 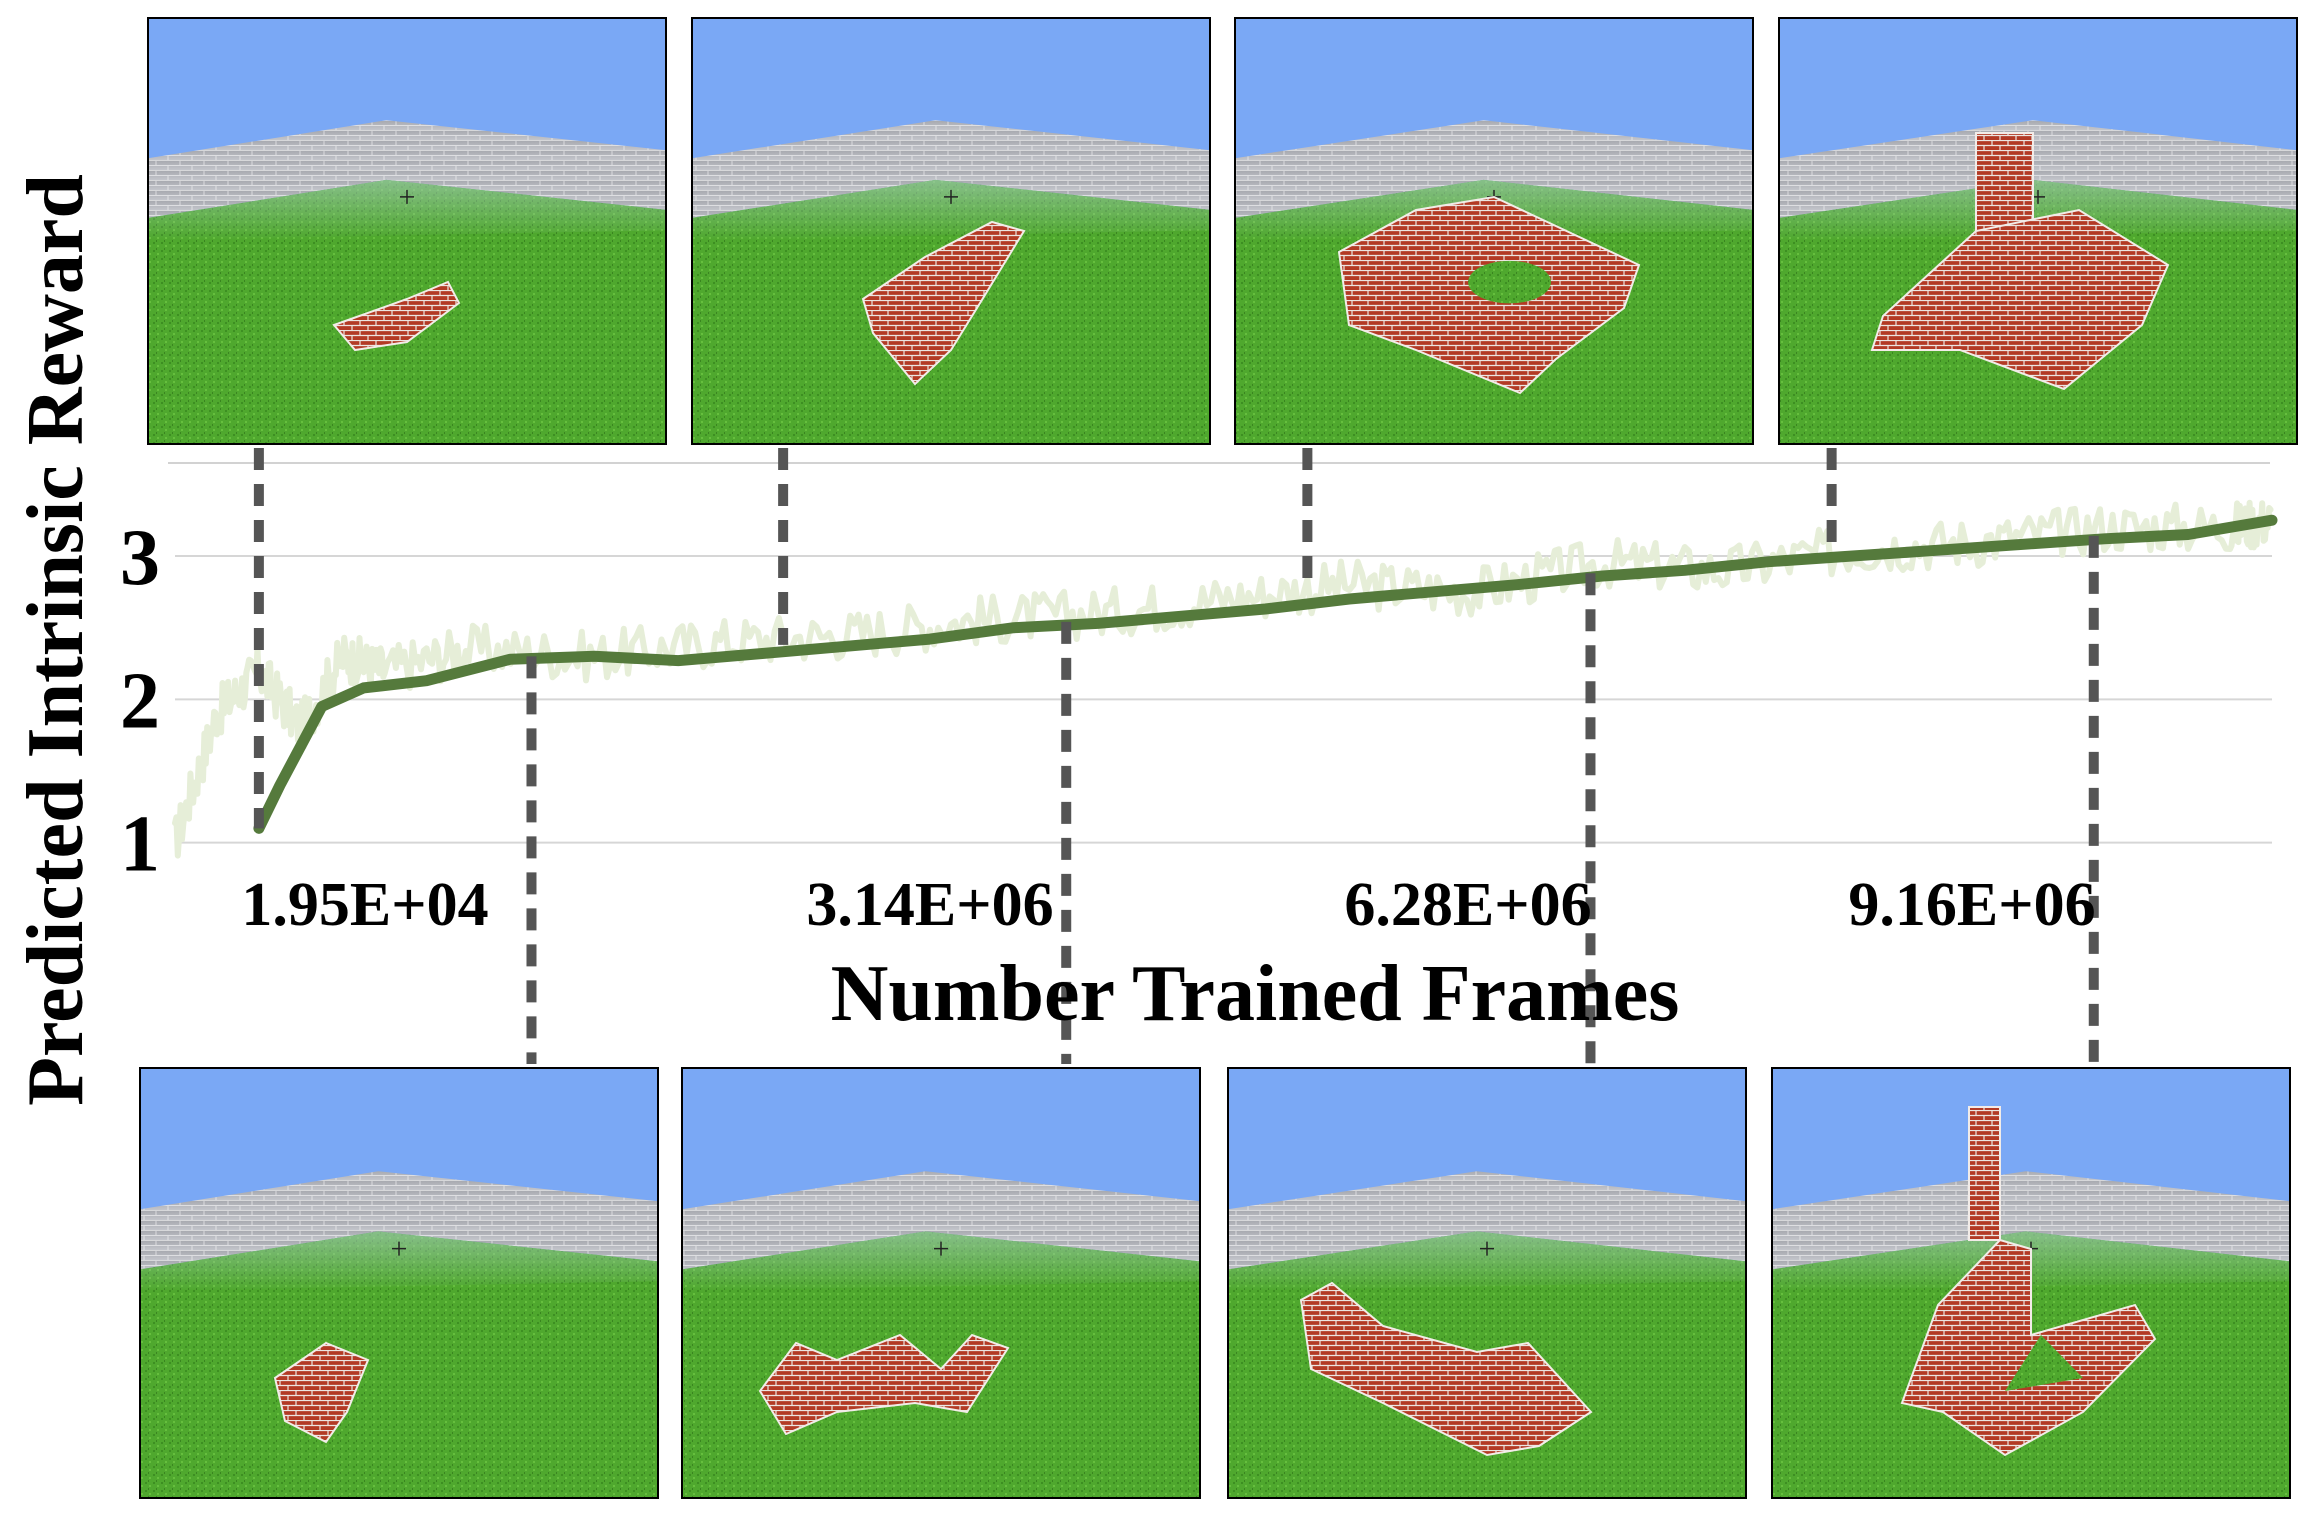 I want to click on x-annotations: 1.95E+04 3.14E+06 6.28E+06 9.16E+06, so click(x=1168, y=905).